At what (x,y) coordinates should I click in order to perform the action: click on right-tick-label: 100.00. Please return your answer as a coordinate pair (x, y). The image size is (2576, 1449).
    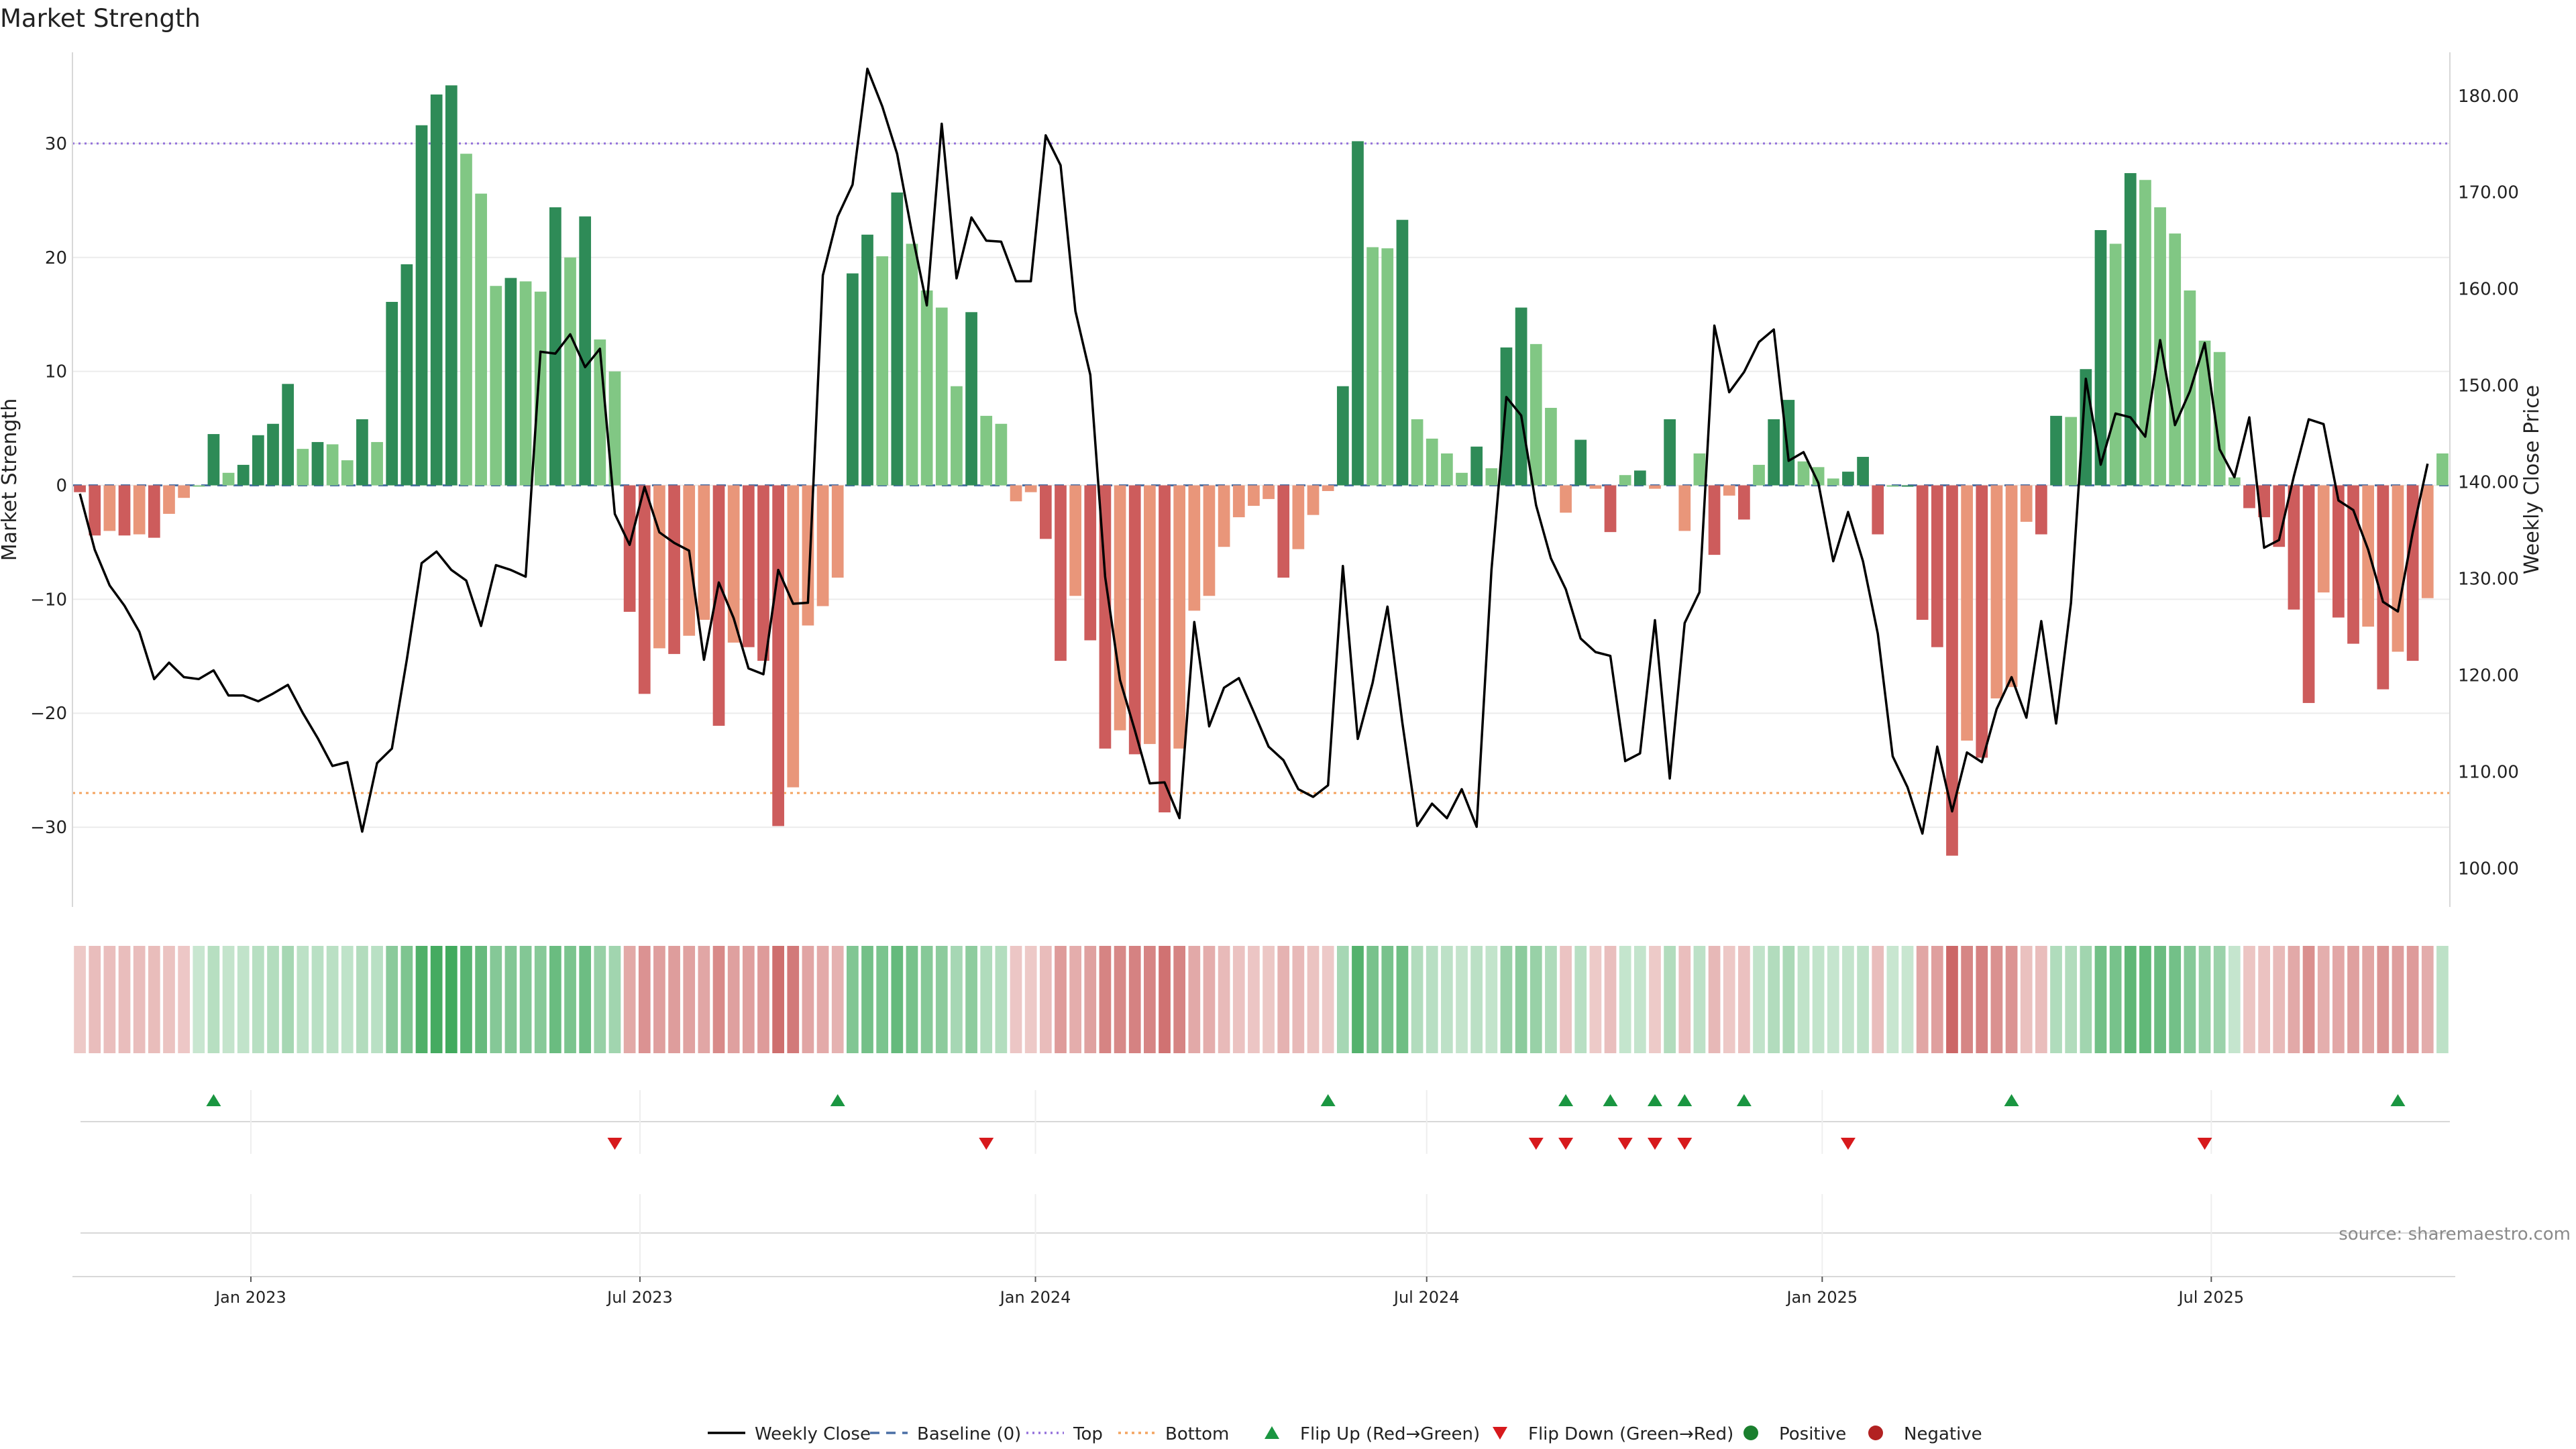
    Looking at the image, I should click on (2488, 869).